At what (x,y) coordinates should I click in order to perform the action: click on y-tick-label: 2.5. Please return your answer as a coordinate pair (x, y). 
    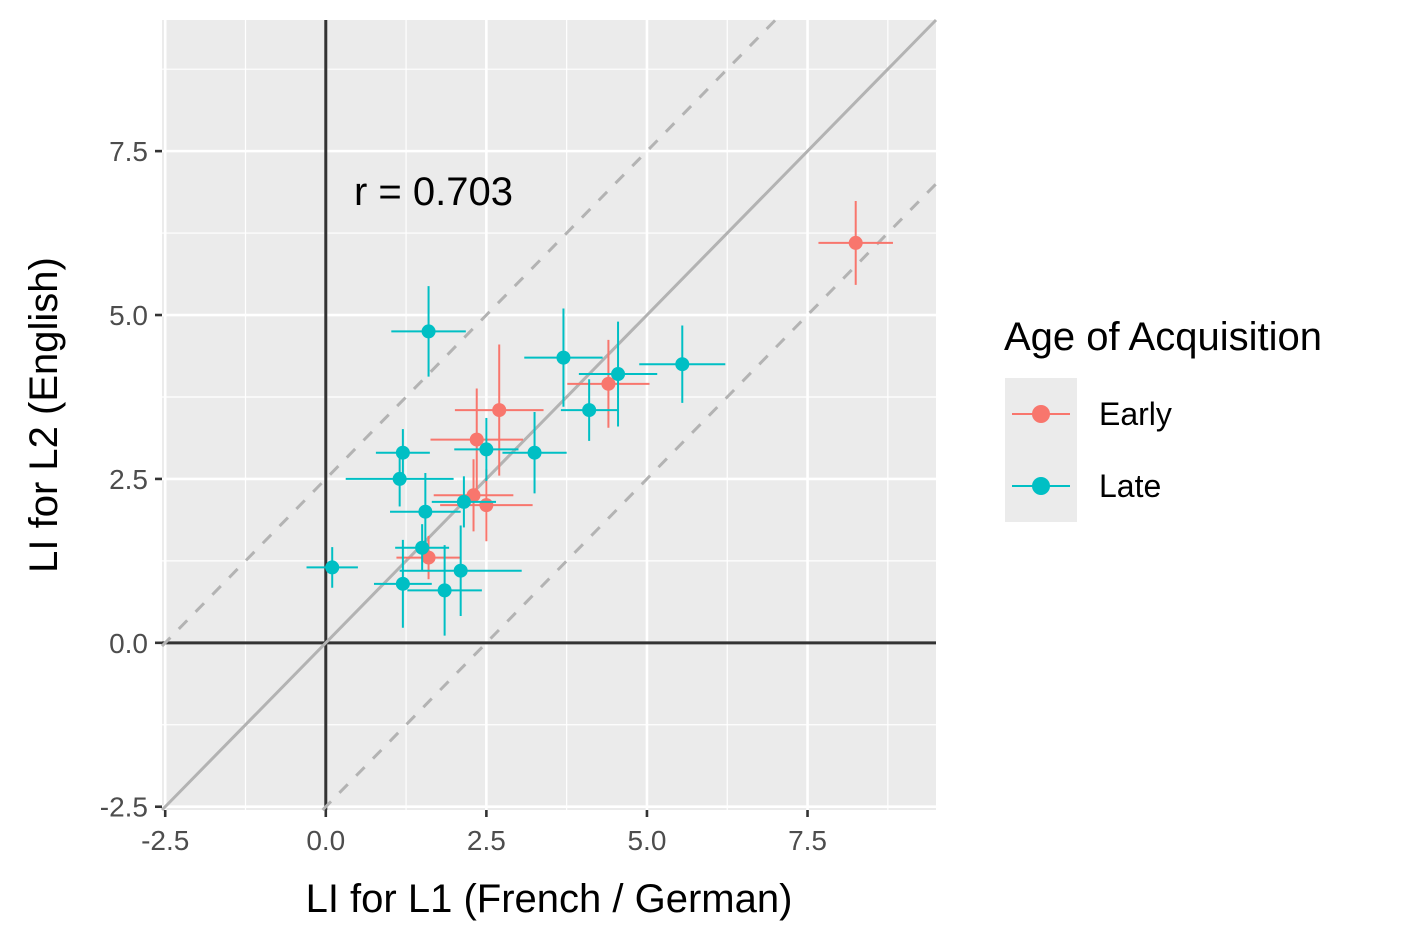
    Looking at the image, I should click on (128, 479).